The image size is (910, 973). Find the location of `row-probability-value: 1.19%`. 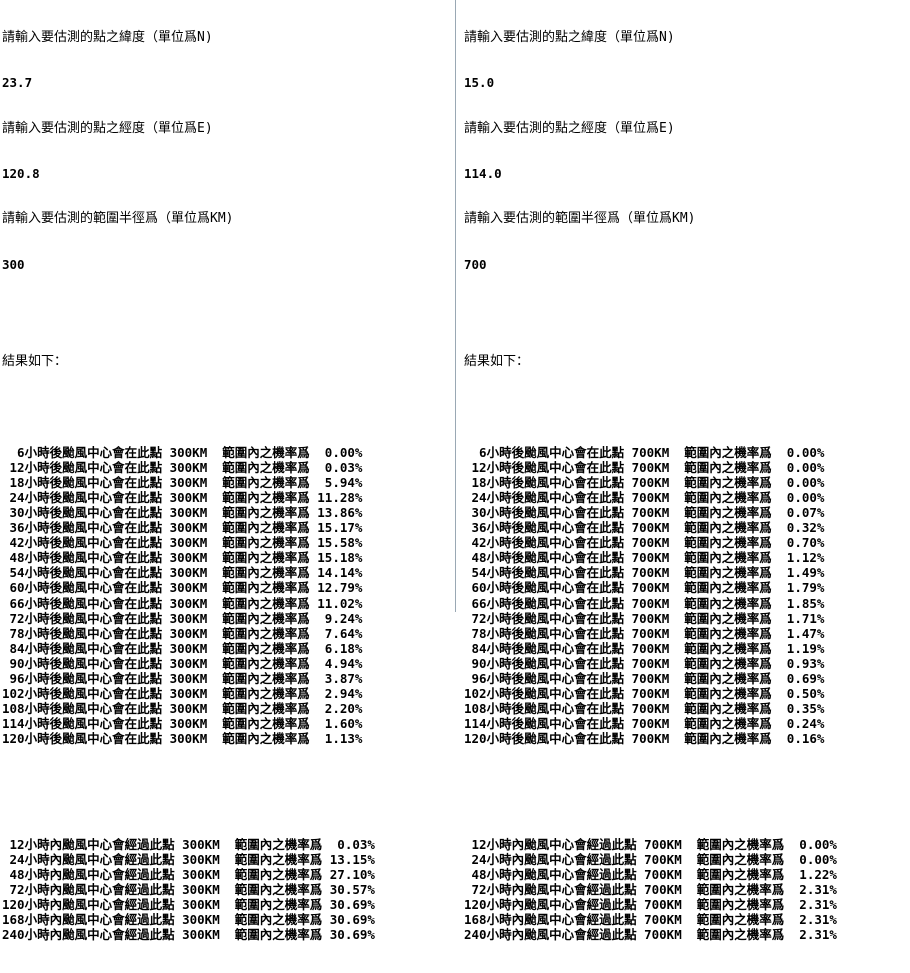

row-probability-value: 1.19% is located at coordinates (805, 648).